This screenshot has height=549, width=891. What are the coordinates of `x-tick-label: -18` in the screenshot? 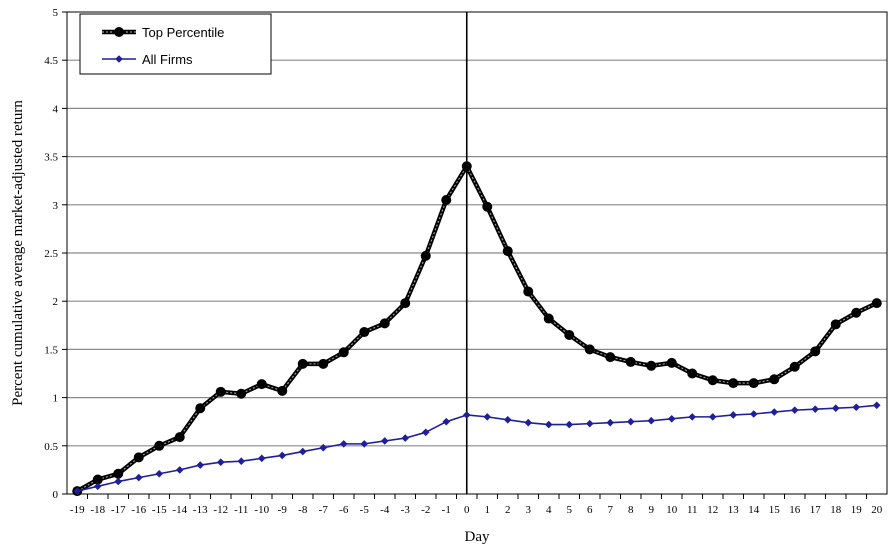 It's located at (97, 510).